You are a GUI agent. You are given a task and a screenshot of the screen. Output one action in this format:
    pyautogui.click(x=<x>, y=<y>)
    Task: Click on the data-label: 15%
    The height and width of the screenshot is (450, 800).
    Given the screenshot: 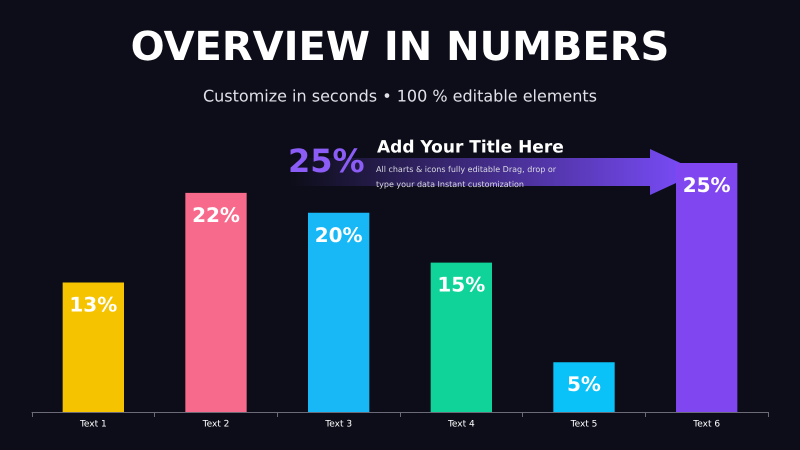 What is the action you would take?
    pyautogui.click(x=461, y=284)
    